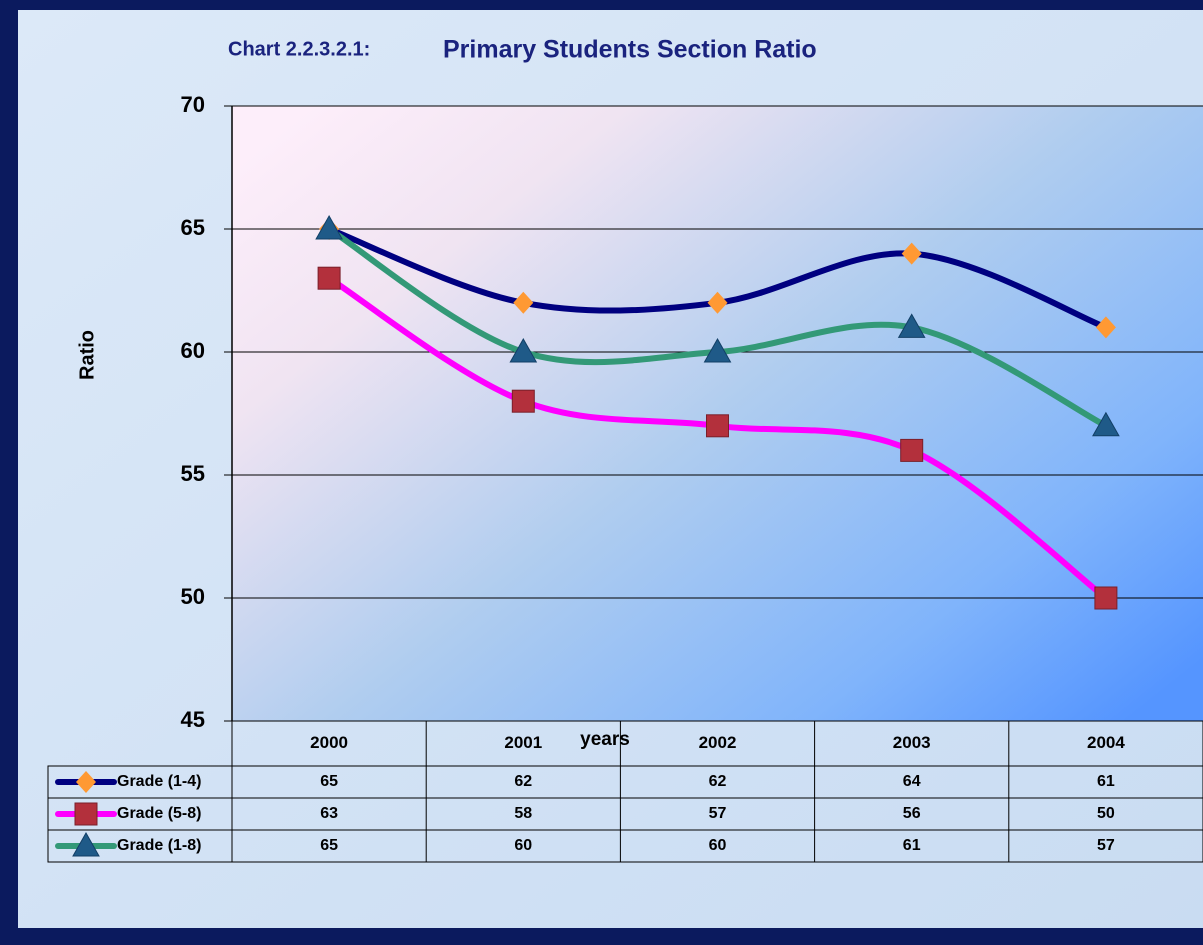 The image size is (1203, 945). What do you see at coordinates (87, 355) in the screenshot?
I see `y-axis-label: Ratio` at bounding box center [87, 355].